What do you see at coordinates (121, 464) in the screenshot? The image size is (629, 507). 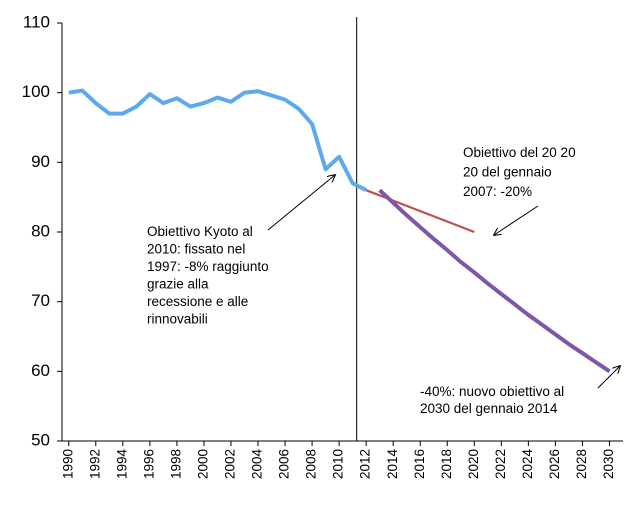 I see `x-tick-label: 1994` at bounding box center [121, 464].